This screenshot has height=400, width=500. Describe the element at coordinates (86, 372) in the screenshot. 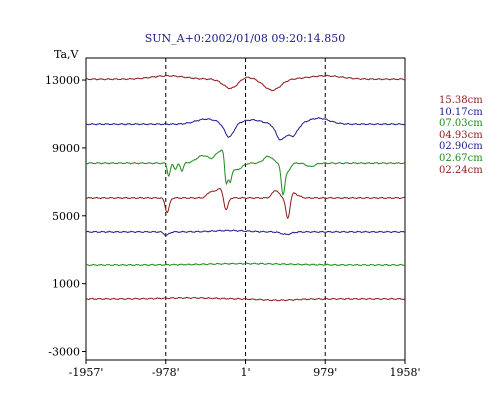

I see `x-tick-label: -1957'` at that location.